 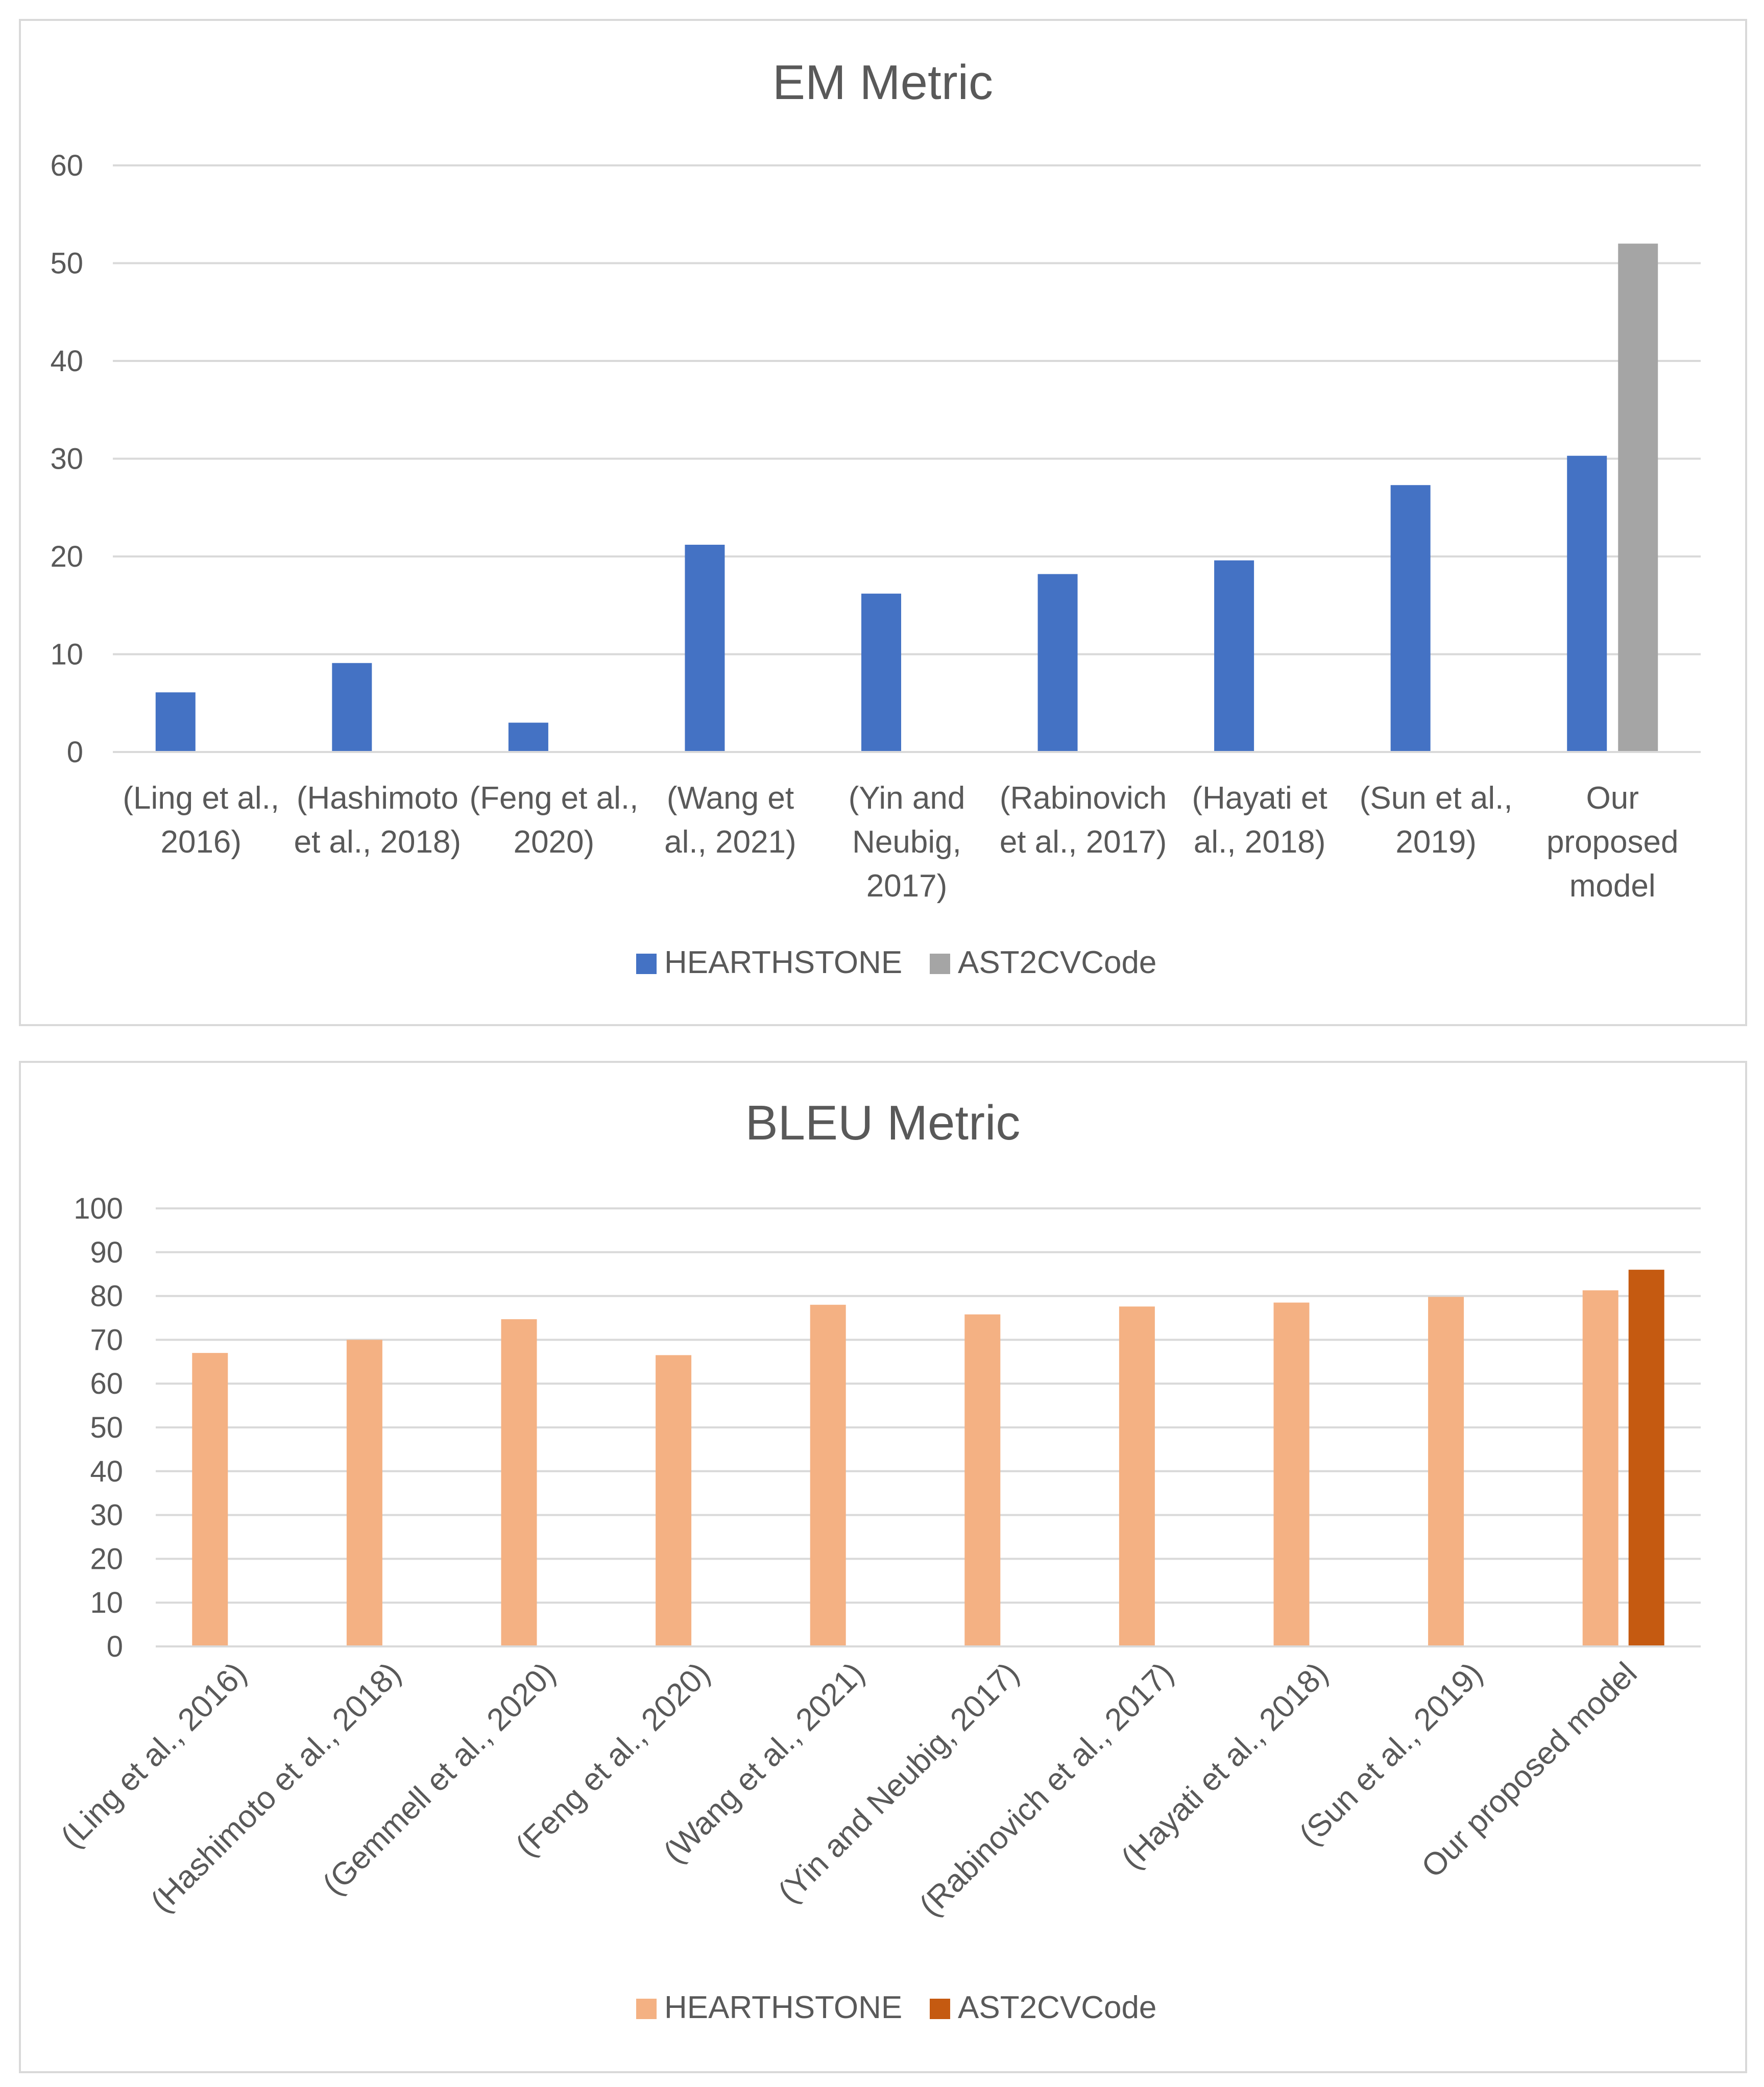 What do you see at coordinates (907, 886) in the screenshot?
I see `x-category-label-line: 2017)` at bounding box center [907, 886].